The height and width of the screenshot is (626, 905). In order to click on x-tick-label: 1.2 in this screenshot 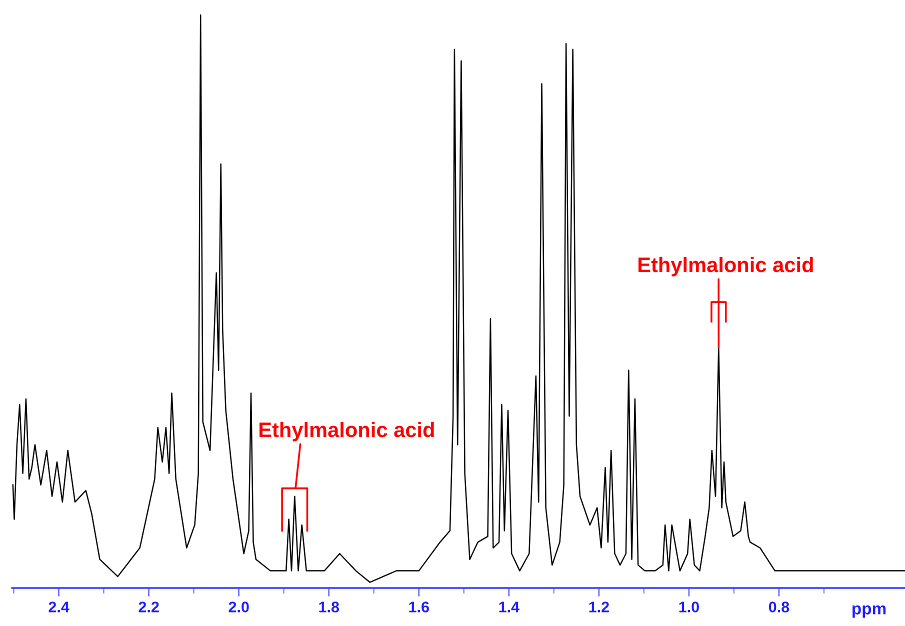, I will do `click(599, 607)`.